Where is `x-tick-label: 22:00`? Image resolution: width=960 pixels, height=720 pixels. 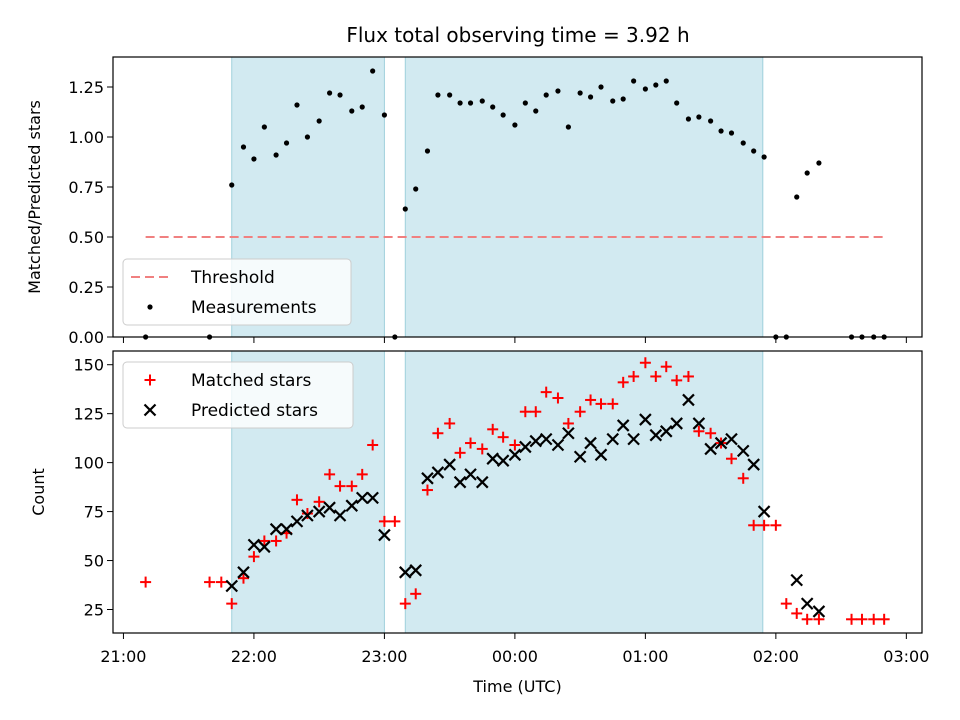
x-tick-label: 22:00 is located at coordinates (254, 656).